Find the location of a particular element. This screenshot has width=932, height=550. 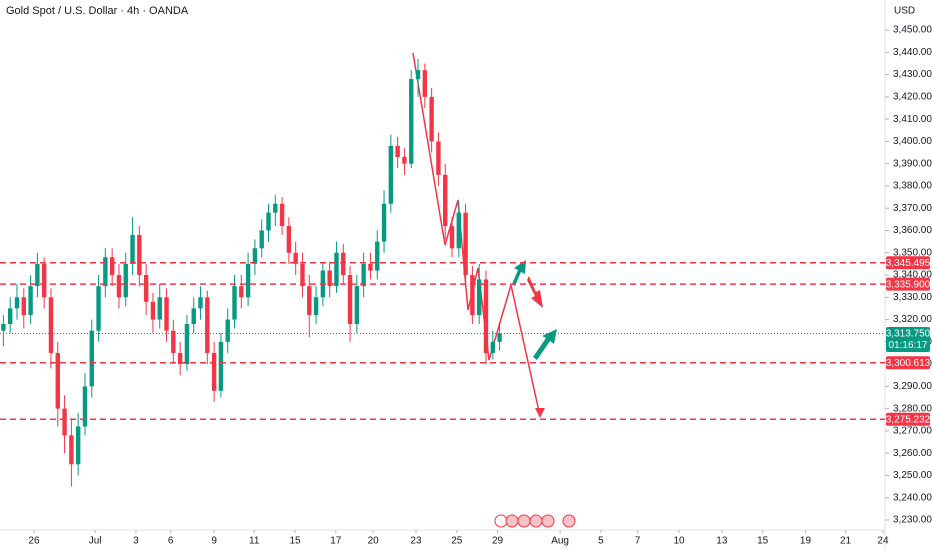

event-icons is located at coordinates (535, 521).